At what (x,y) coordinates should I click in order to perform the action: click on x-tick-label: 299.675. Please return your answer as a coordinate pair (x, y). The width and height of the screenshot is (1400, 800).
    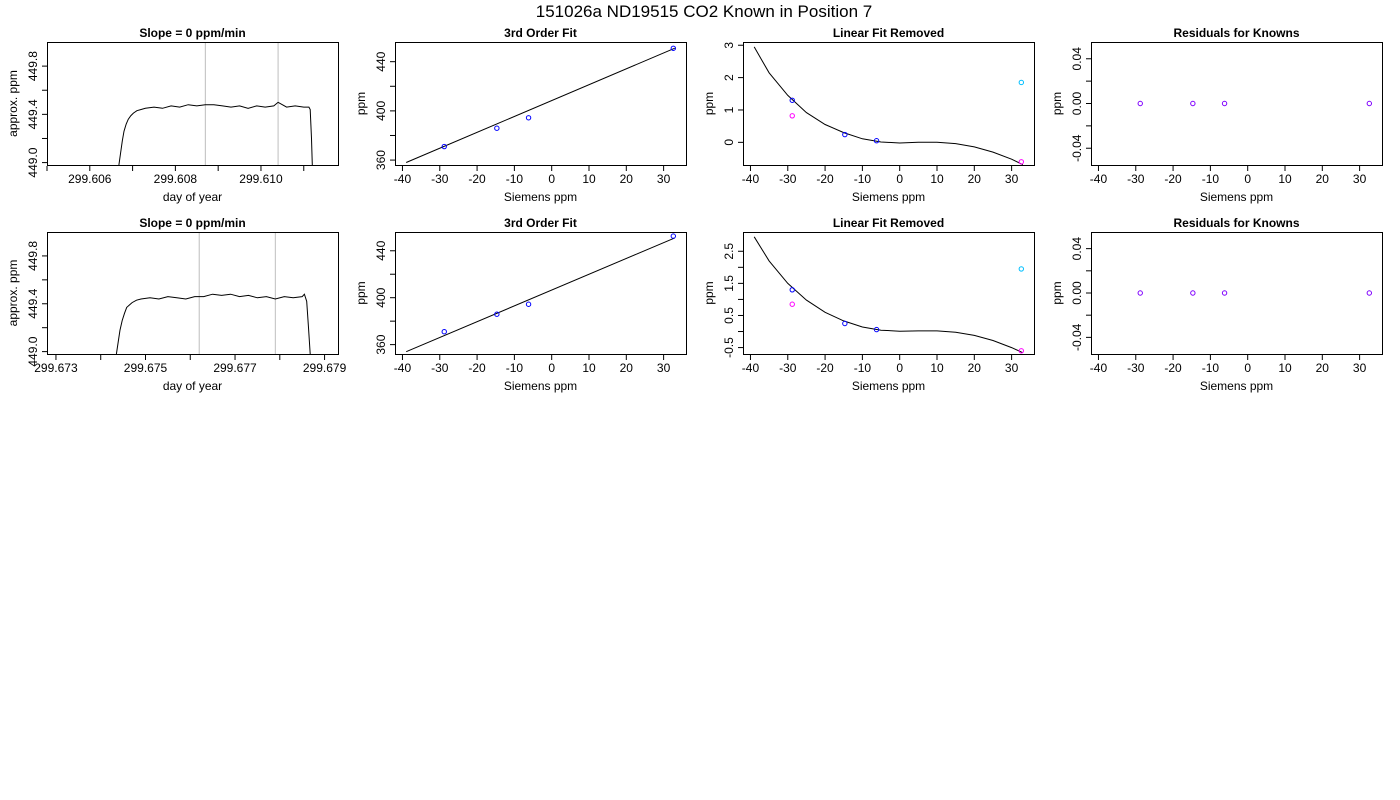
    Looking at the image, I should click on (146, 368).